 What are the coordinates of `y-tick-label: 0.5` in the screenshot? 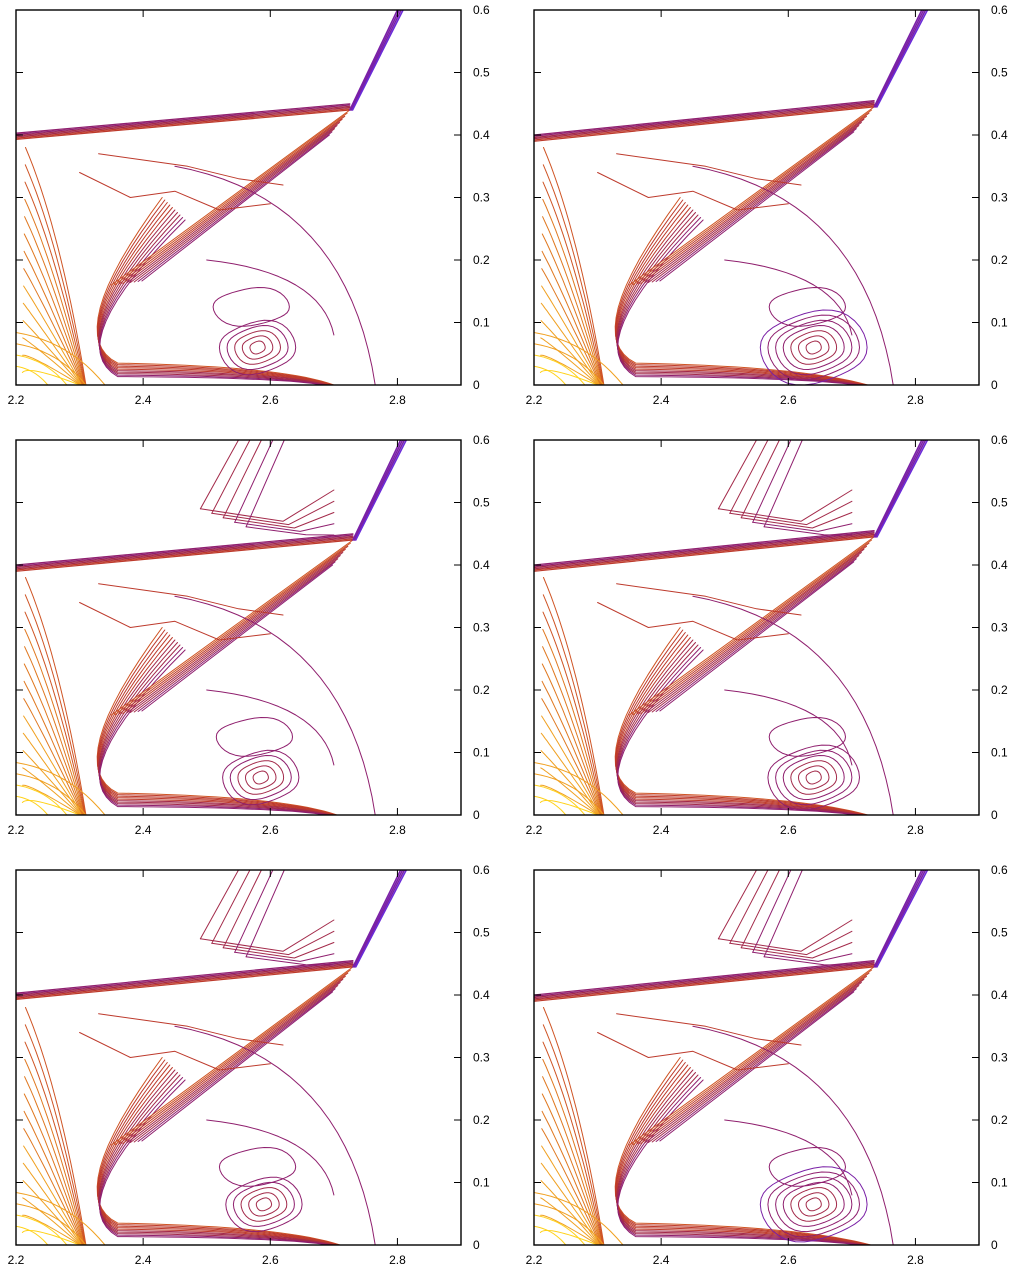 It's located at (999, 933).